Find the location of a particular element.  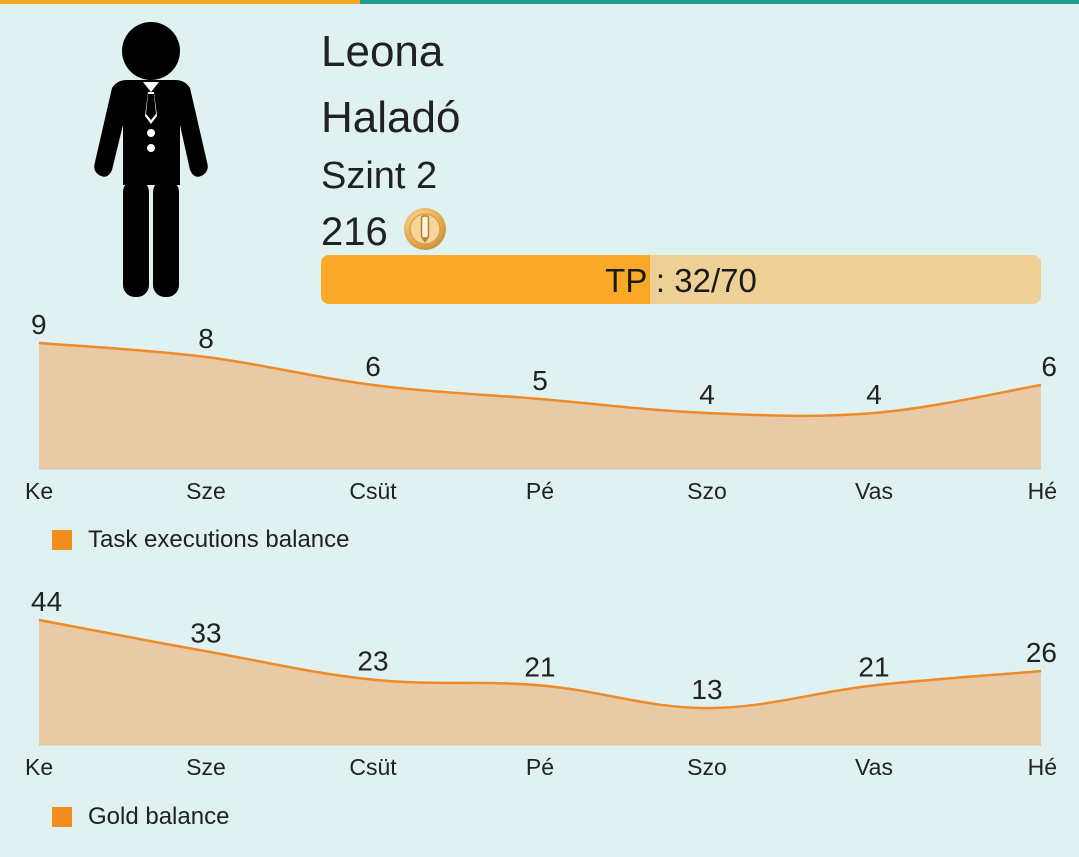

task-series-line is located at coordinates (540, 379).